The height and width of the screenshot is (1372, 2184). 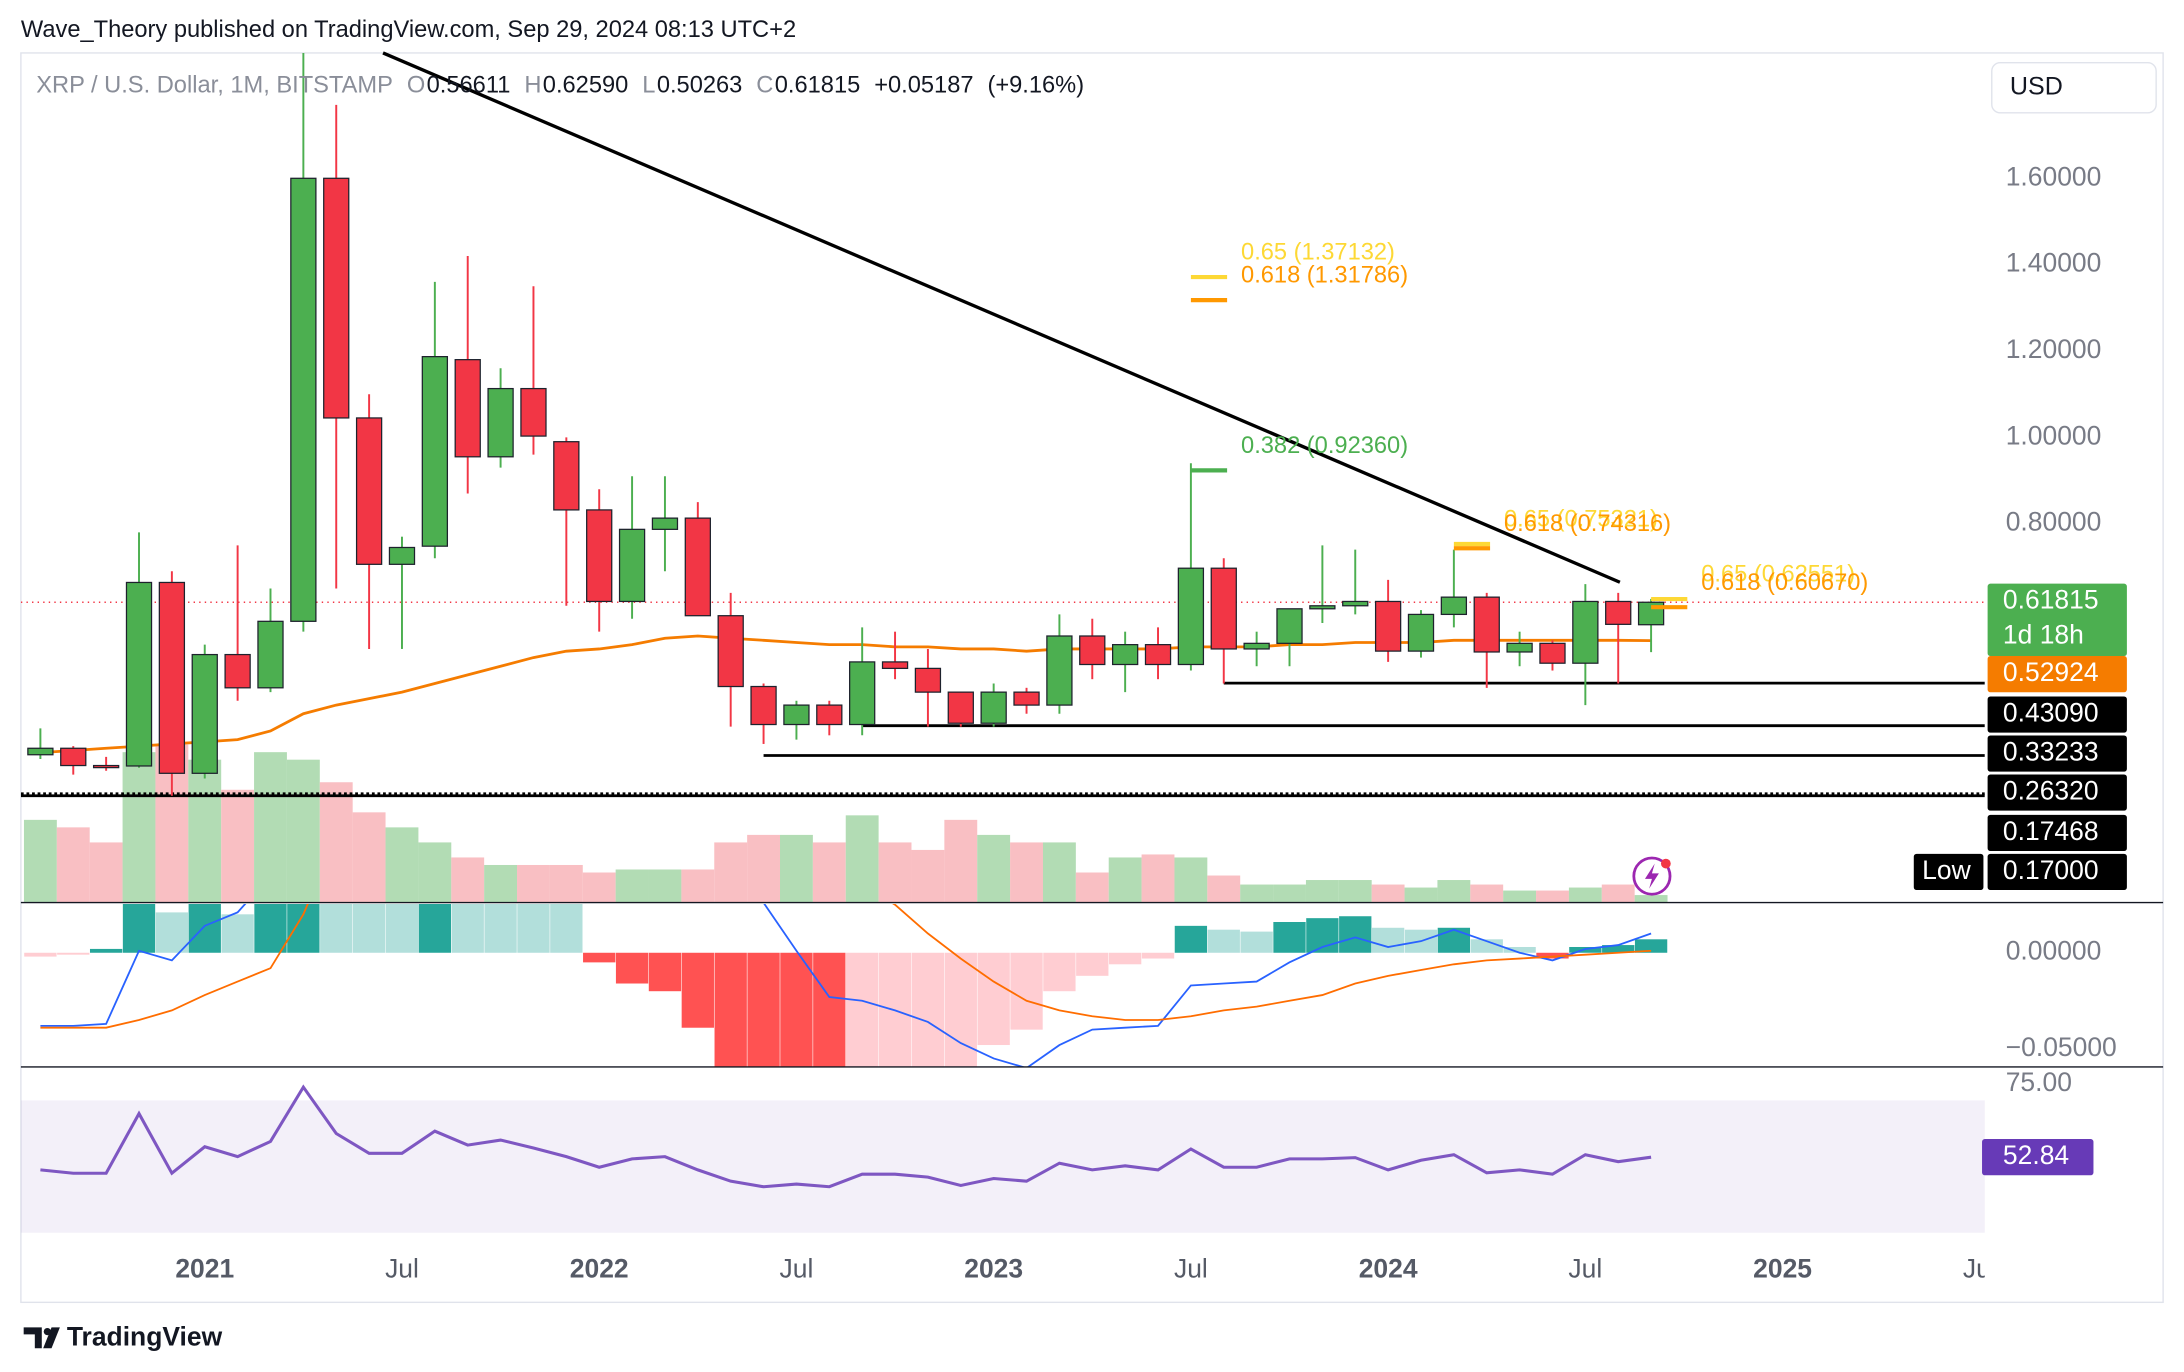 What do you see at coordinates (586, 86) in the screenshot?
I see `legend-value: 0.62590` at bounding box center [586, 86].